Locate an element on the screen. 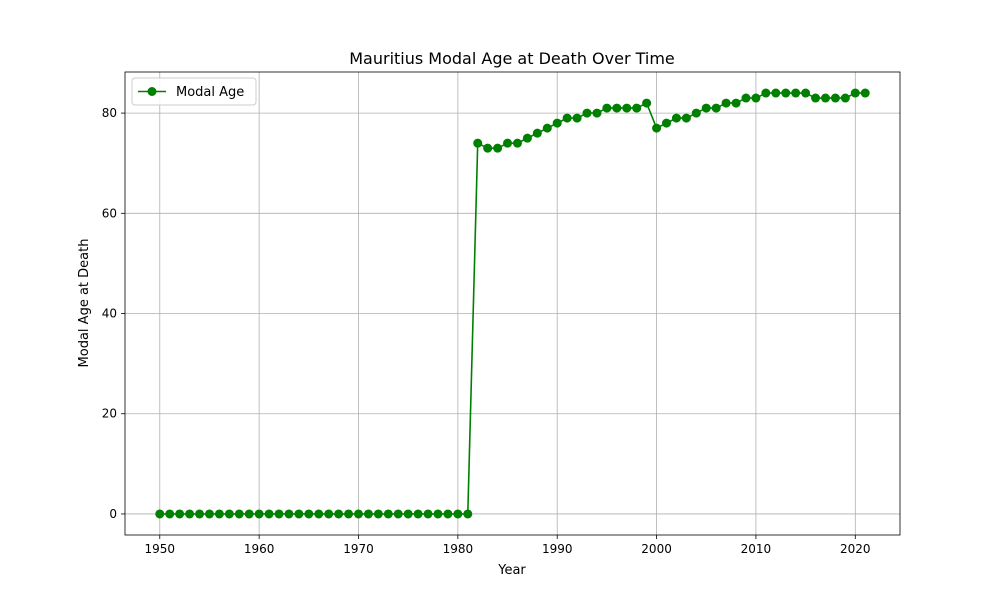 The width and height of the screenshot is (1000, 604). y-tick-label: 20 is located at coordinates (109, 414).